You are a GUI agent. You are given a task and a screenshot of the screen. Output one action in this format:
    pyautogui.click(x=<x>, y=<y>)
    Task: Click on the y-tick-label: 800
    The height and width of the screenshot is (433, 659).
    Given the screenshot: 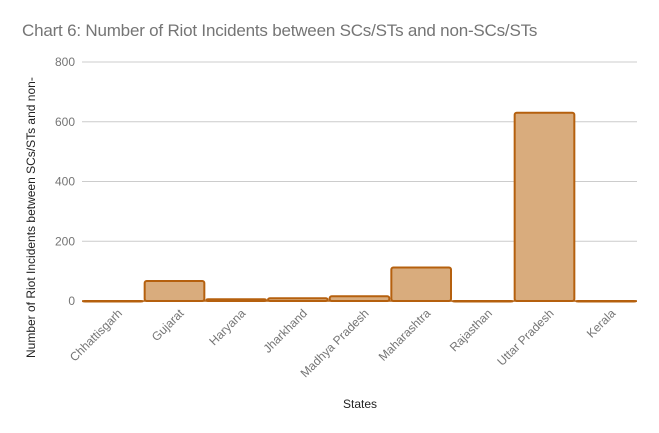 What is the action you would take?
    pyautogui.click(x=65, y=62)
    